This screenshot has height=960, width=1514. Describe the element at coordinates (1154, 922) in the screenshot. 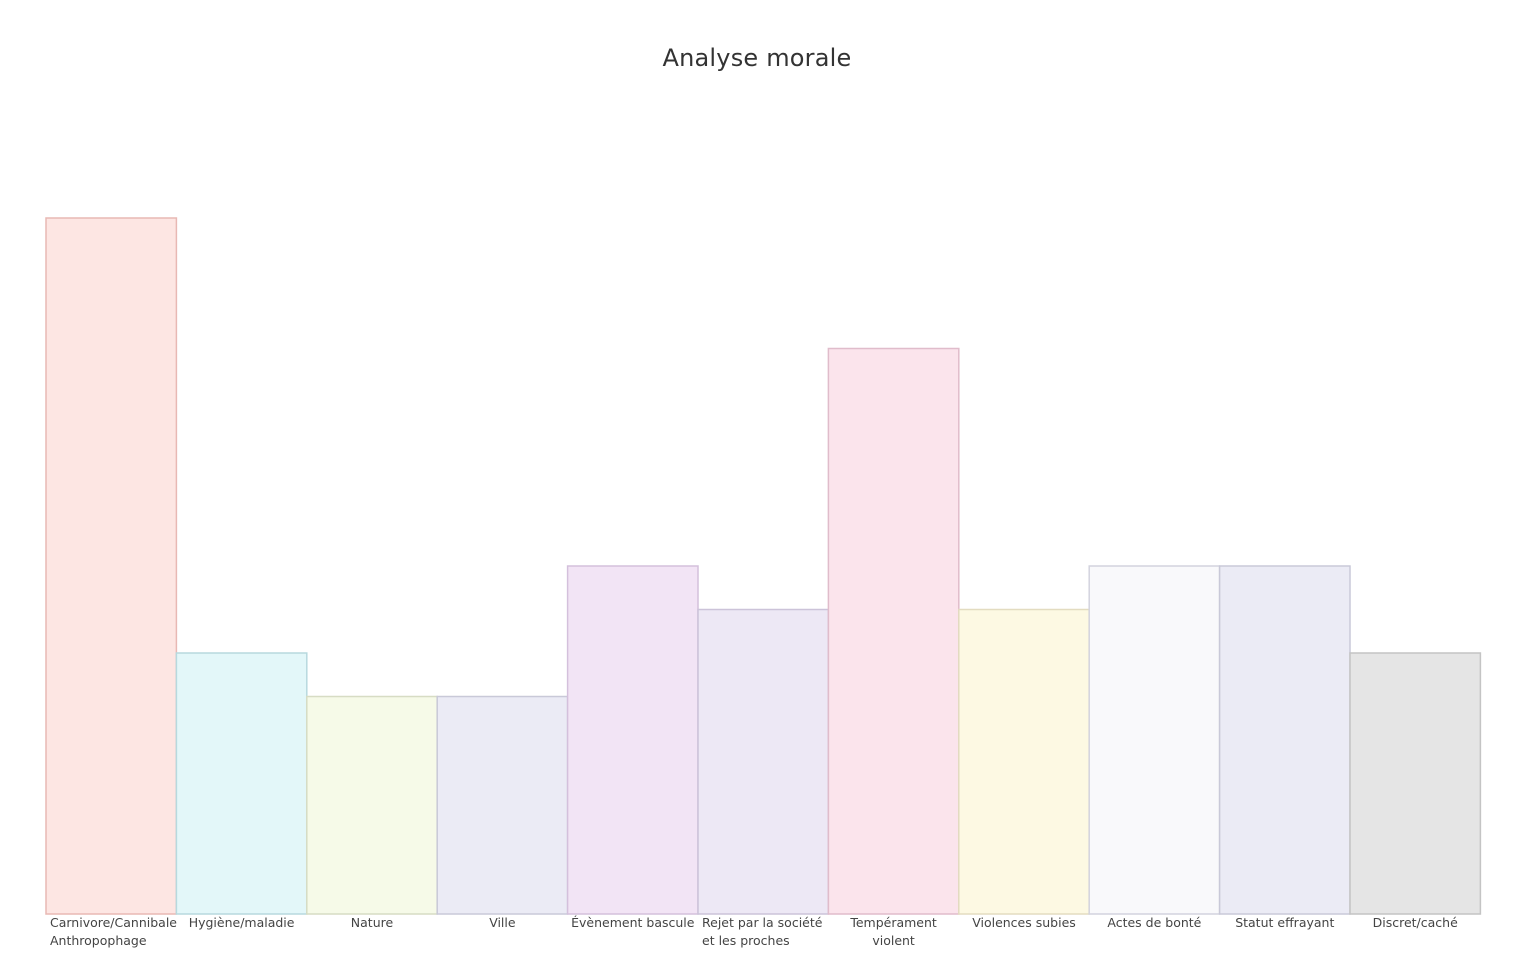

I see `category-tick-label: Actes de bonté` at that location.